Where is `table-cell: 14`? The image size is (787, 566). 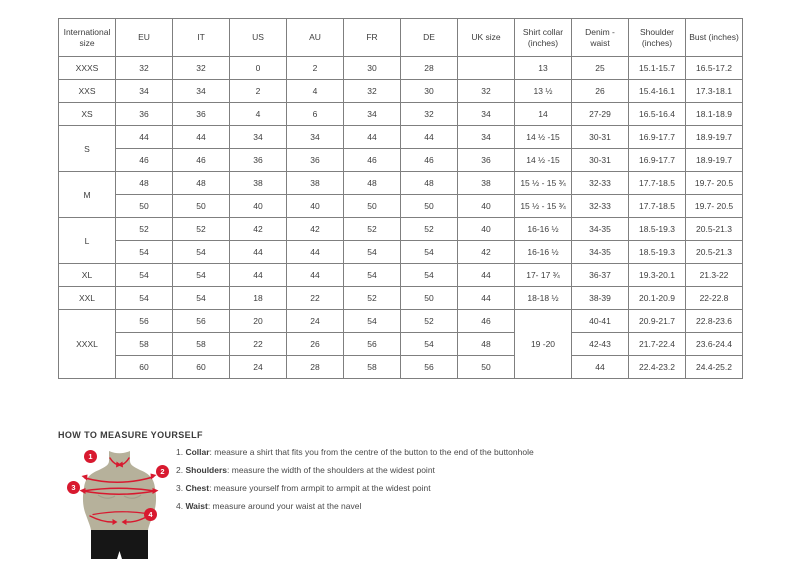
table-cell: 14 is located at coordinates (543, 114).